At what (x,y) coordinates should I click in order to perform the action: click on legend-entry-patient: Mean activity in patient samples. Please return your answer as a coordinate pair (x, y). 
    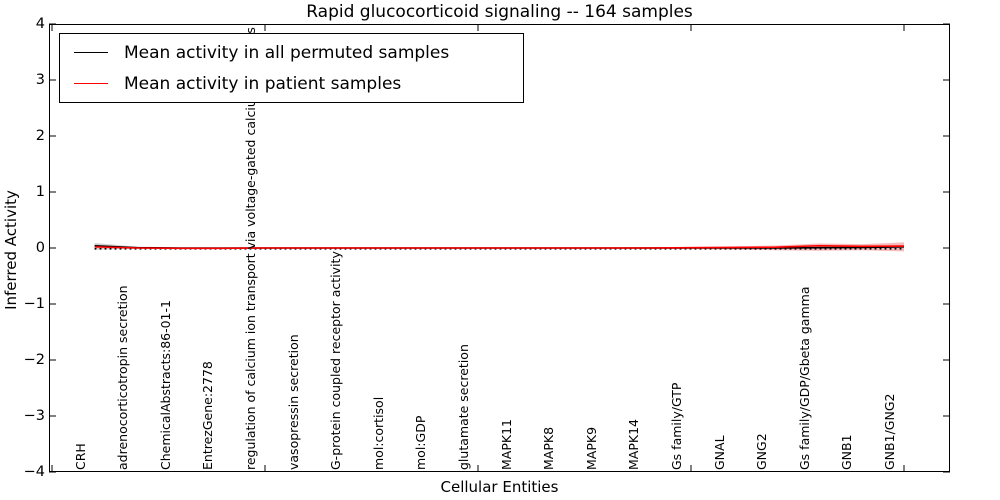
    Looking at the image, I should click on (291, 83).